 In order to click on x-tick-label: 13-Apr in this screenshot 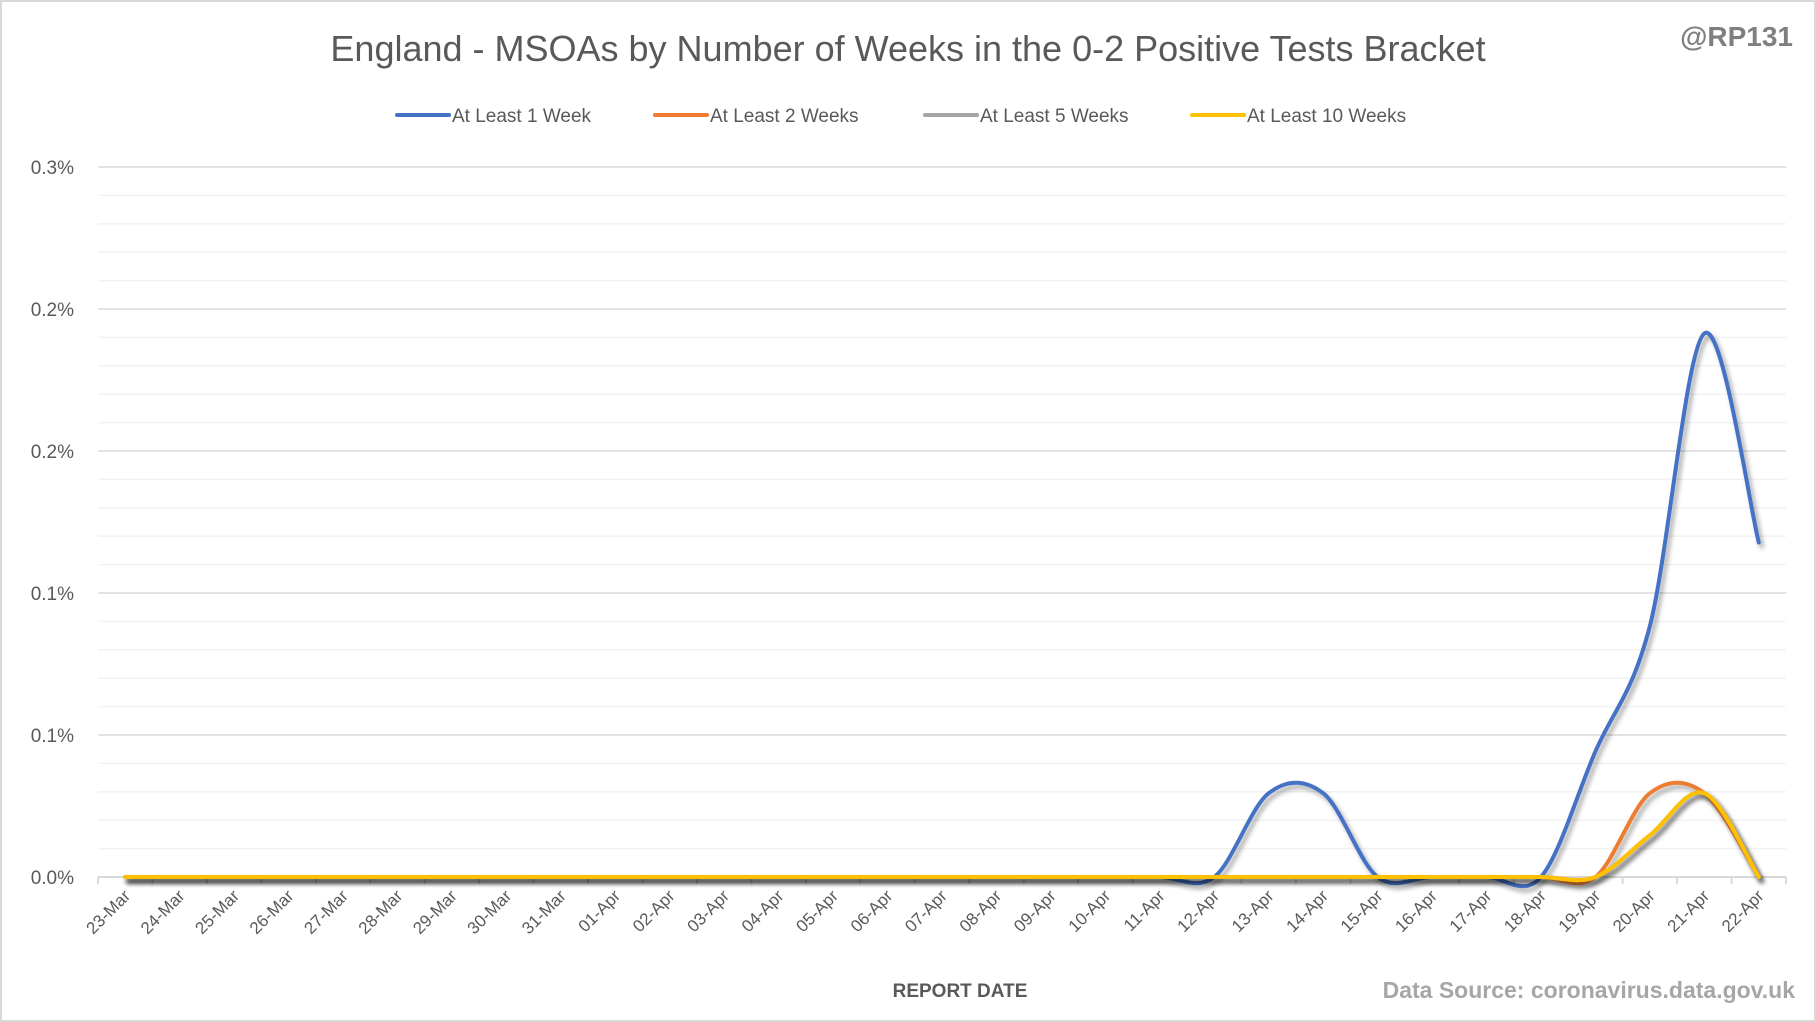, I will do `click(1253, 911)`.